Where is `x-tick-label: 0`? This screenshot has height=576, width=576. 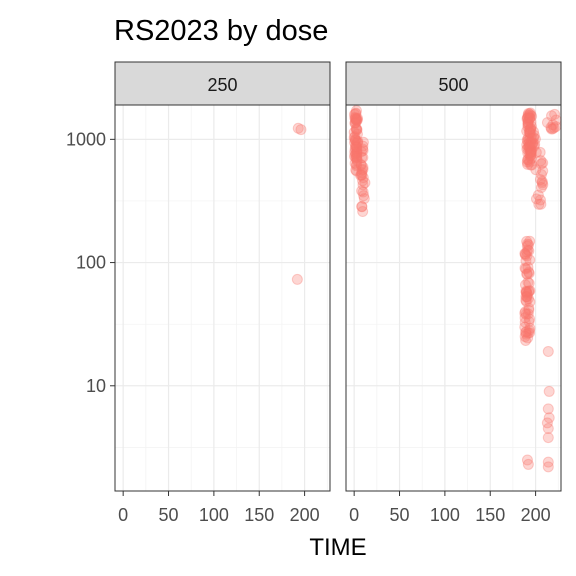 x-tick-label: 0 is located at coordinates (123, 515).